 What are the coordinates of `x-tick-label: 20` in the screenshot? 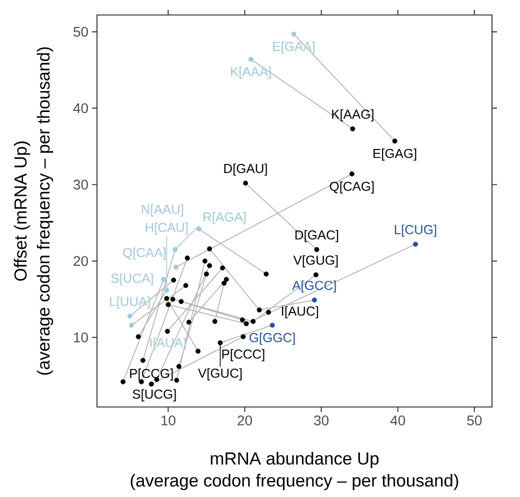 It's located at (245, 421).